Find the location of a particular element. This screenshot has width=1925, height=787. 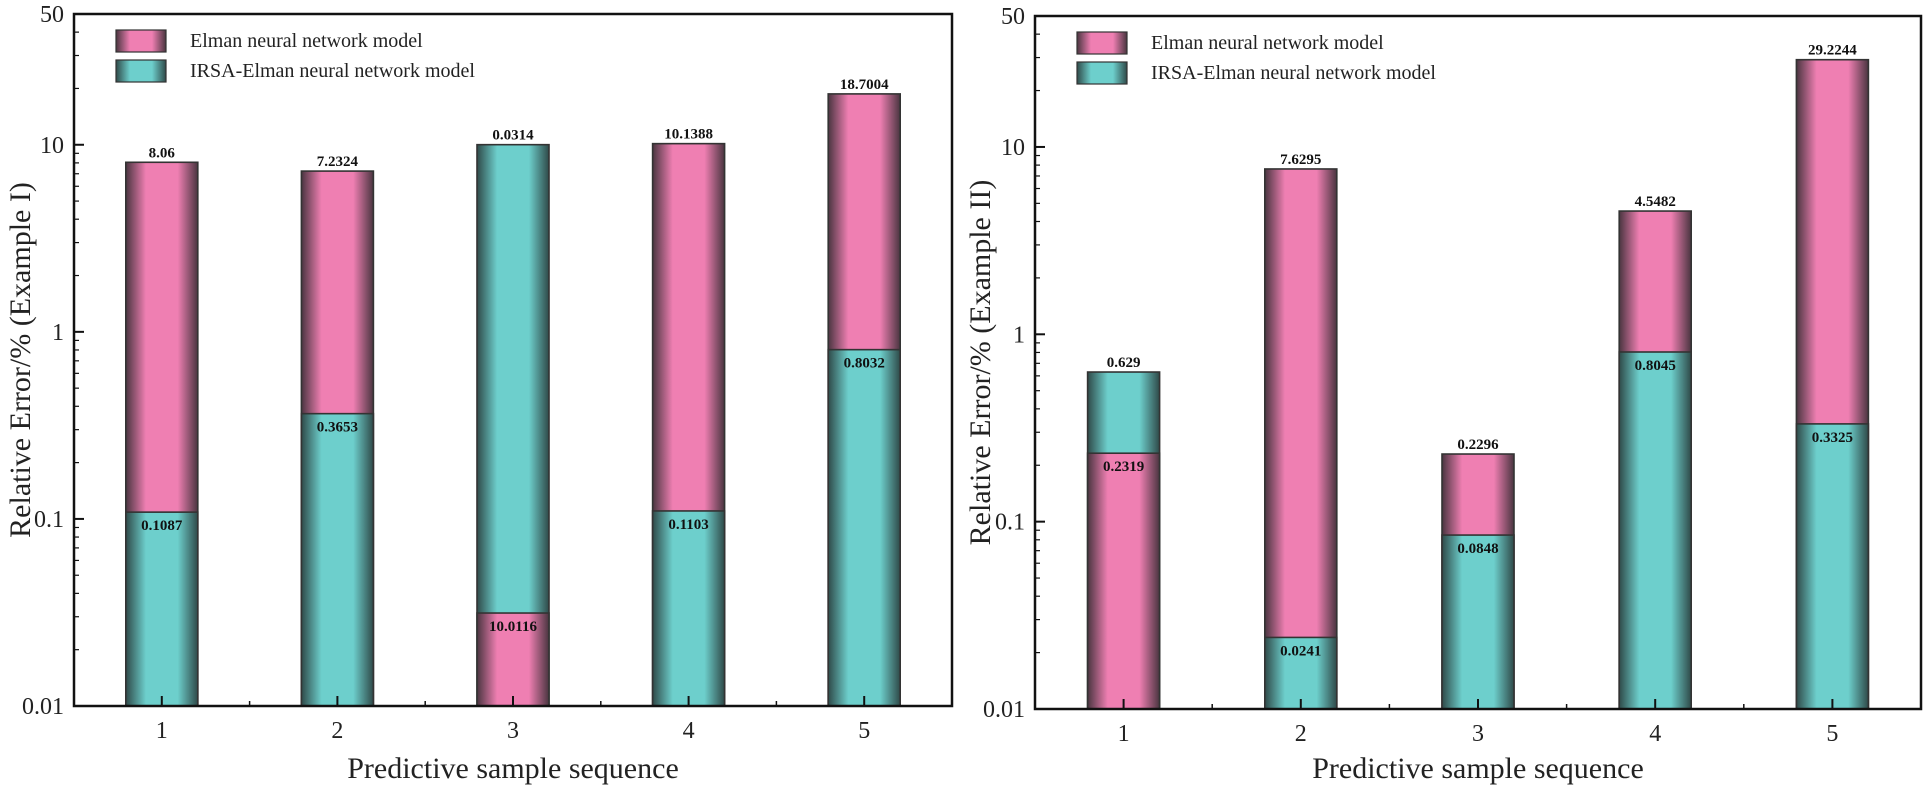

data-label-inner: 0.1103 is located at coordinates (688, 525).